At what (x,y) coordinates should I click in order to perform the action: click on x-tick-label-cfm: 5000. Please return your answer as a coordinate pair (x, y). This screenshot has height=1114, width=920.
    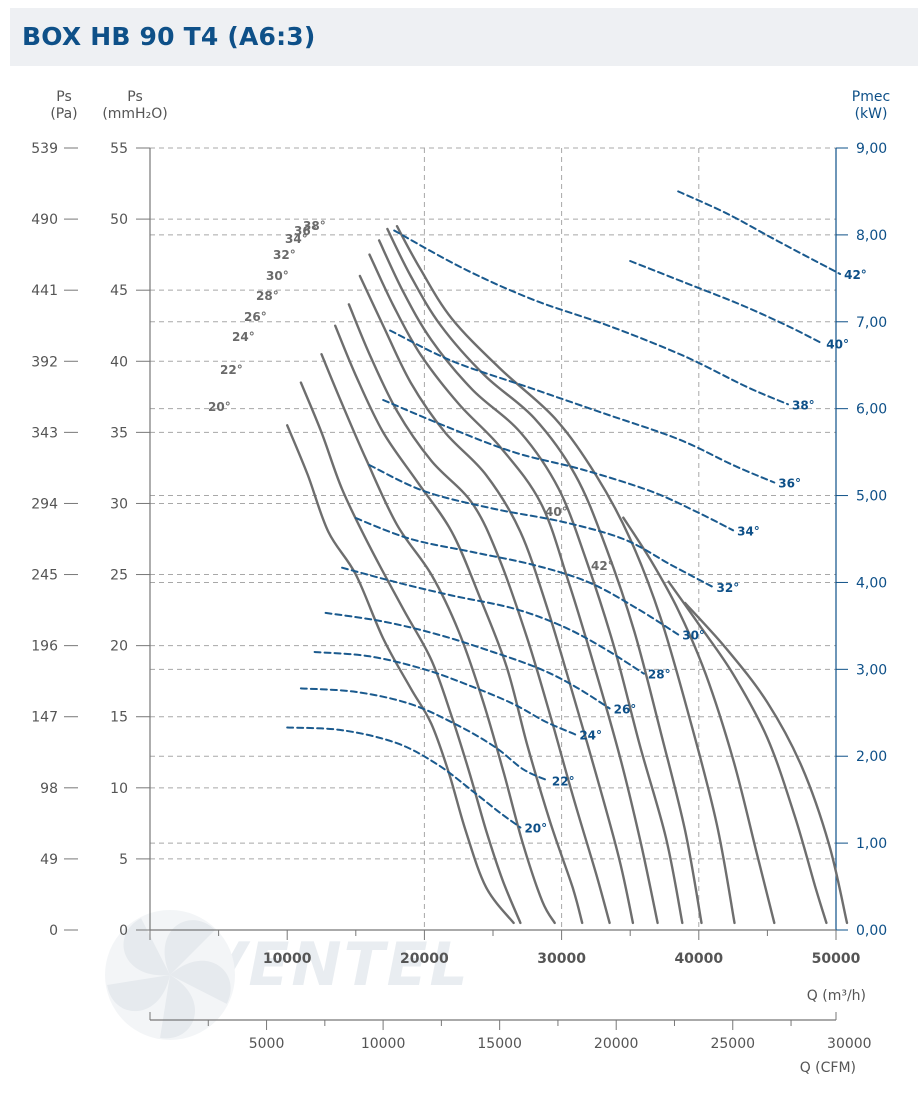
    Looking at the image, I should click on (267, 1044).